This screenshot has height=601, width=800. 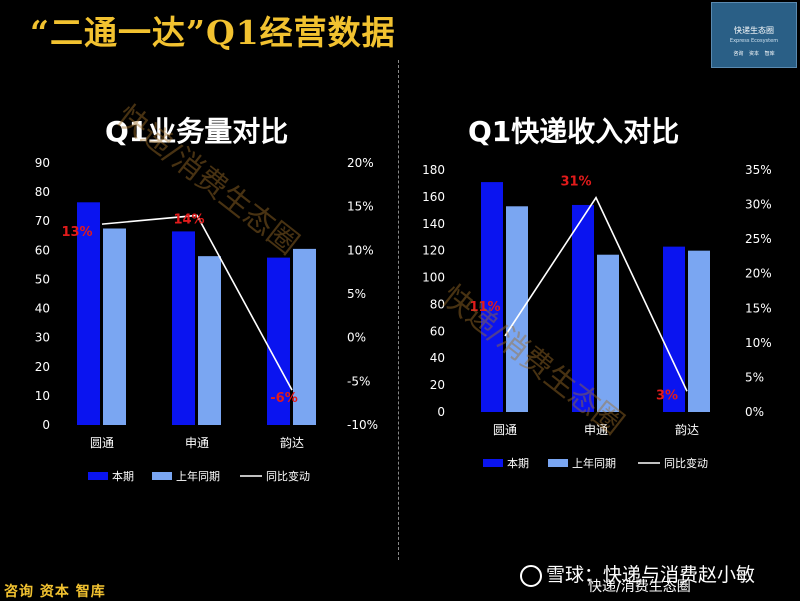 I want to click on watermark-text: 快递/消费生态圈, so click(x=207, y=180).